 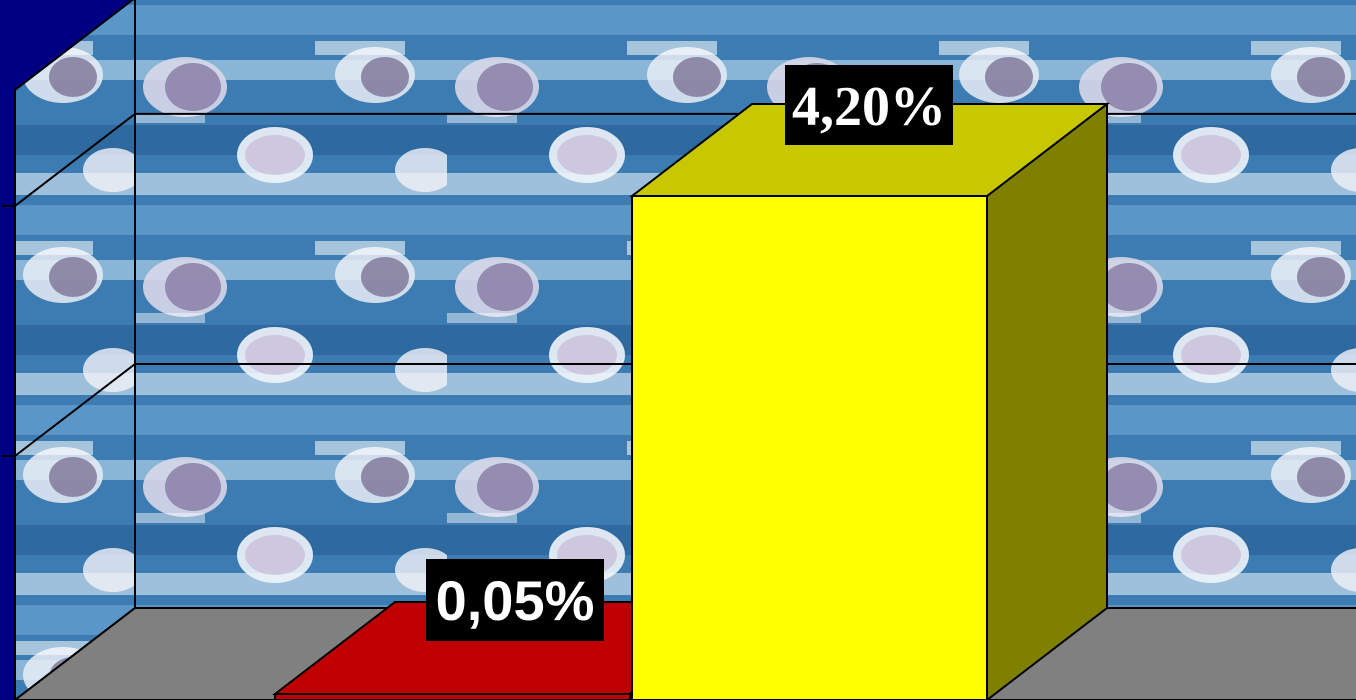 I want to click on bar-side, so click(x=1047, y=400).